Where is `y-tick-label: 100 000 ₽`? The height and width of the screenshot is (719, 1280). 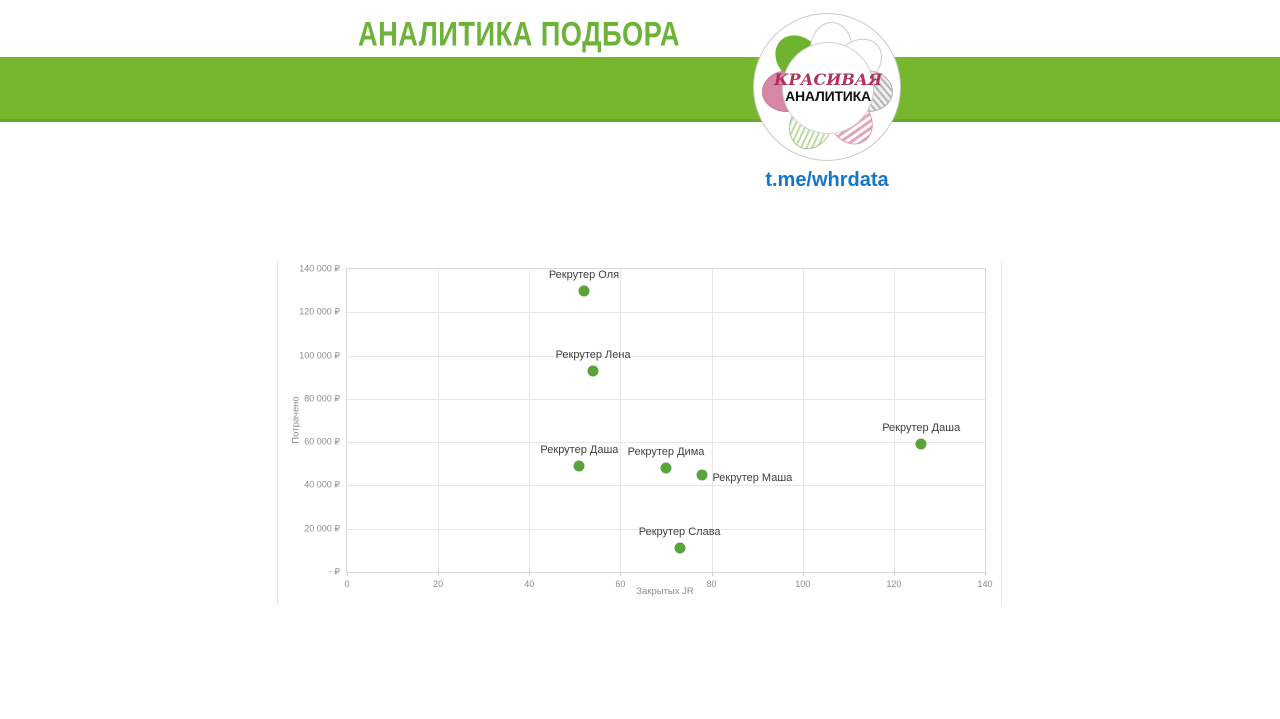
y-tick-label: 100 000 ₽ is located at coordinates (319, 355).